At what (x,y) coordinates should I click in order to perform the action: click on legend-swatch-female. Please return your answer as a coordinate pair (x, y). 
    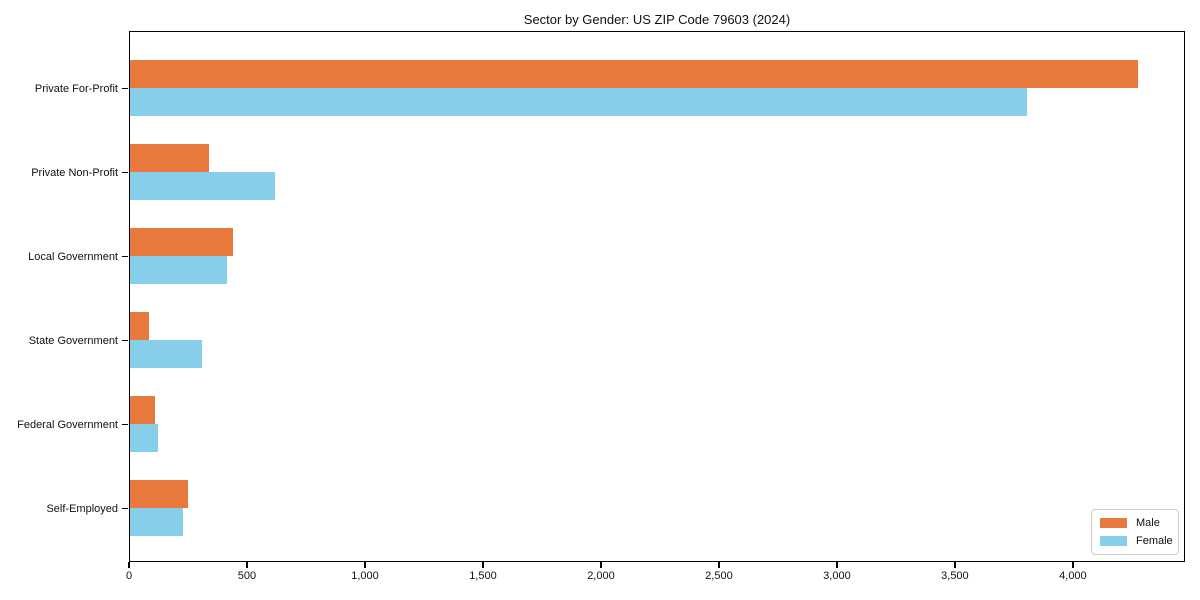
    Looking at the image, I should click on (1113, 541).